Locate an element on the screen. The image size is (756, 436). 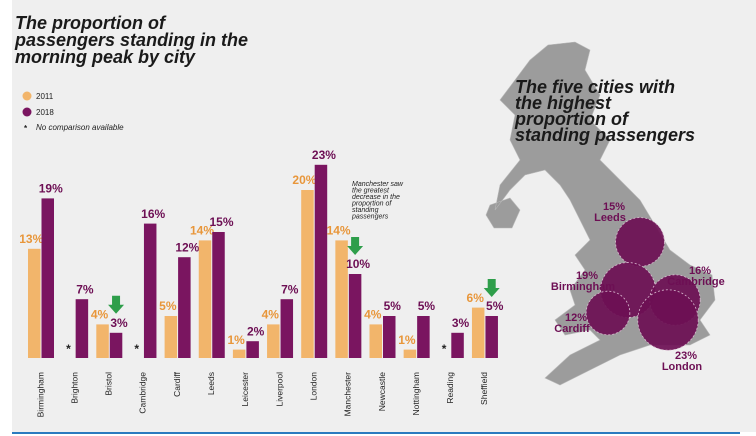
value-label: 20% is located at coordinates (304, 180).